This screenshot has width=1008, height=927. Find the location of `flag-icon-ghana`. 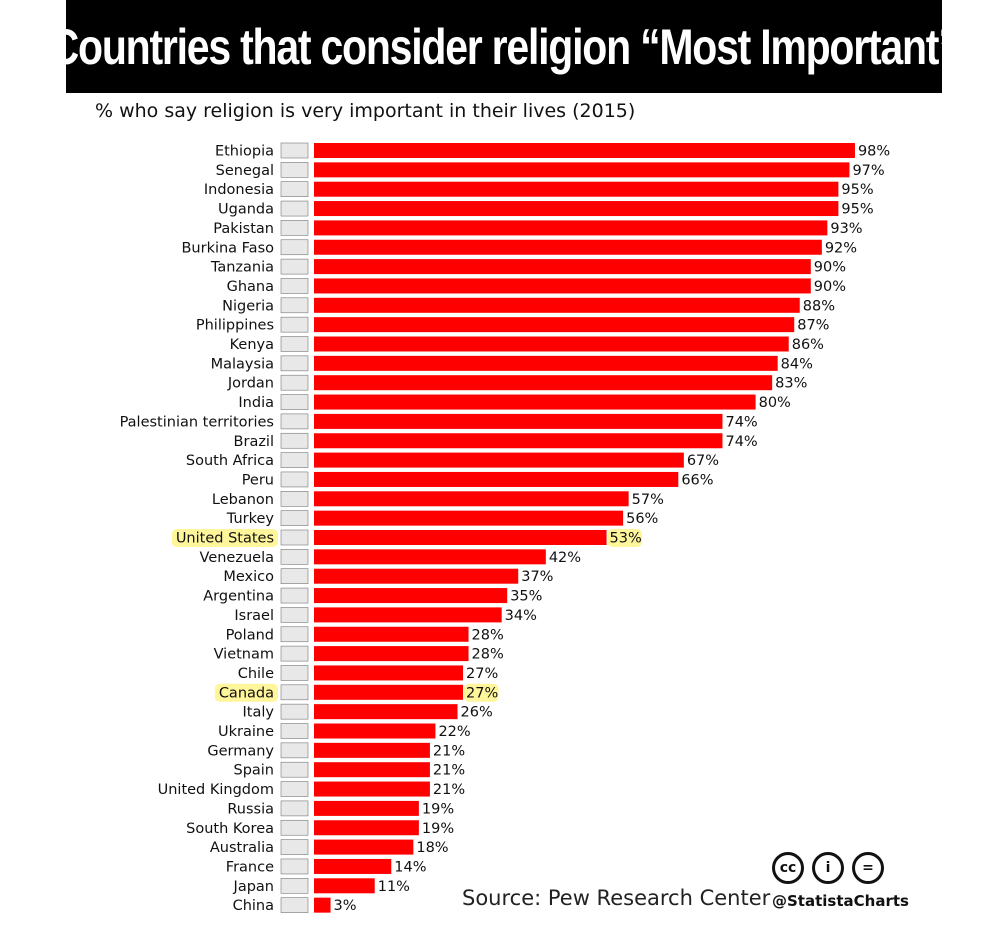

flag-icon-ghana is located at coordinates (294, 286).